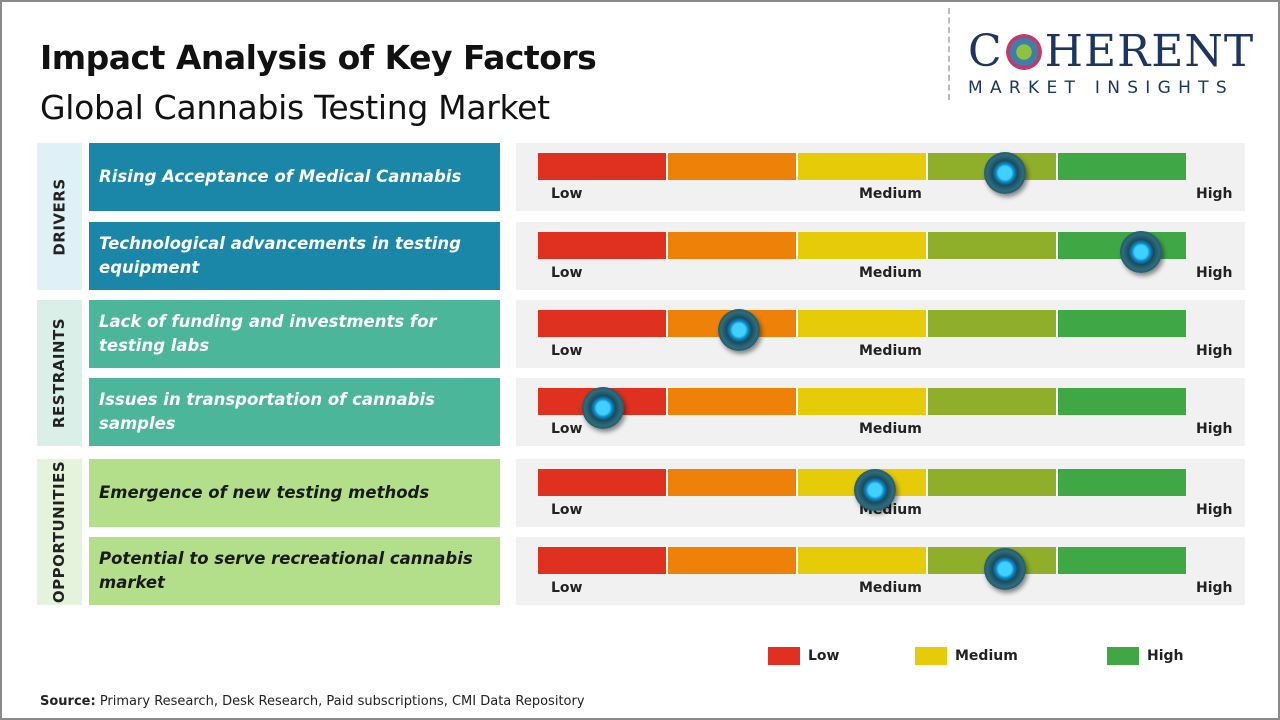 Image resolution: width=1280 pixels, height=720 pixels. I want to click on divider, so click(949, 54).